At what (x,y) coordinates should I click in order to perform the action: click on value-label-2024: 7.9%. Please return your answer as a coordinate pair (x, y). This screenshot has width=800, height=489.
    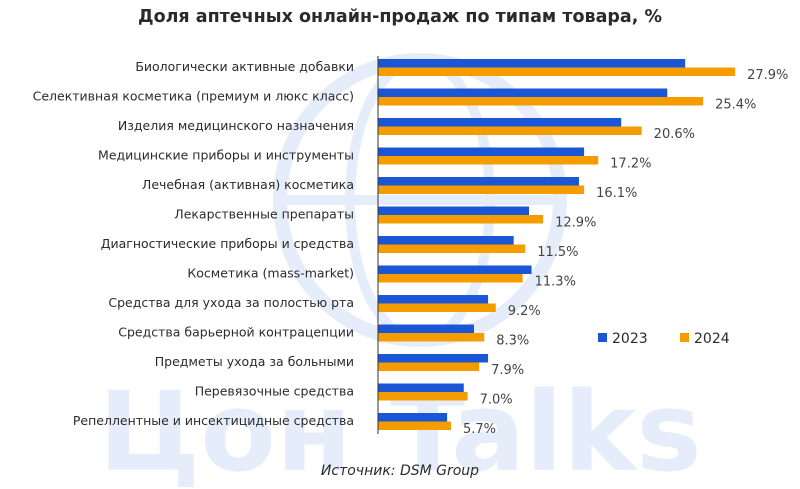
    Looking at the image, I should click on (507, 370).